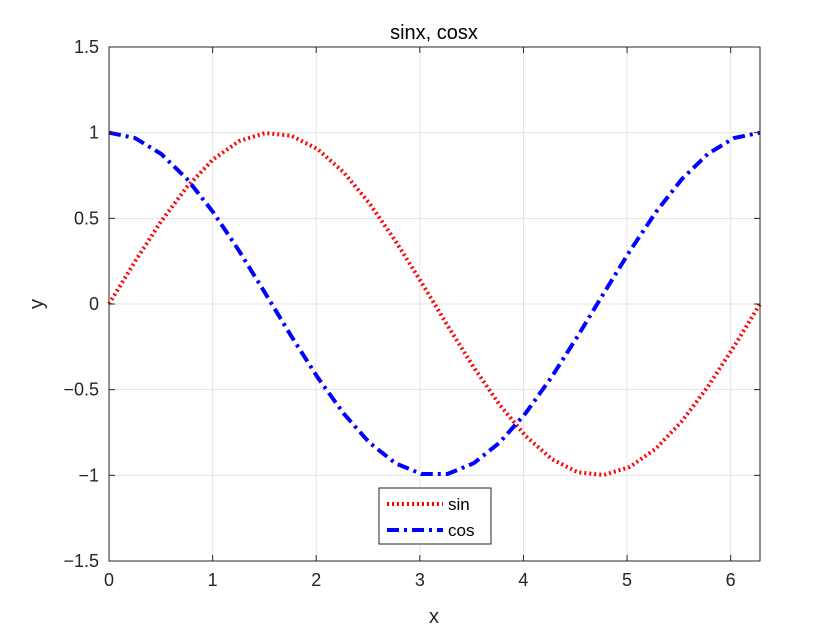 This screenshot has height=630, width=840. What do you see at coordinates (94, 133) in the screenshot?
I see `y-tick-label: 1` at bounding box center [94, 133].